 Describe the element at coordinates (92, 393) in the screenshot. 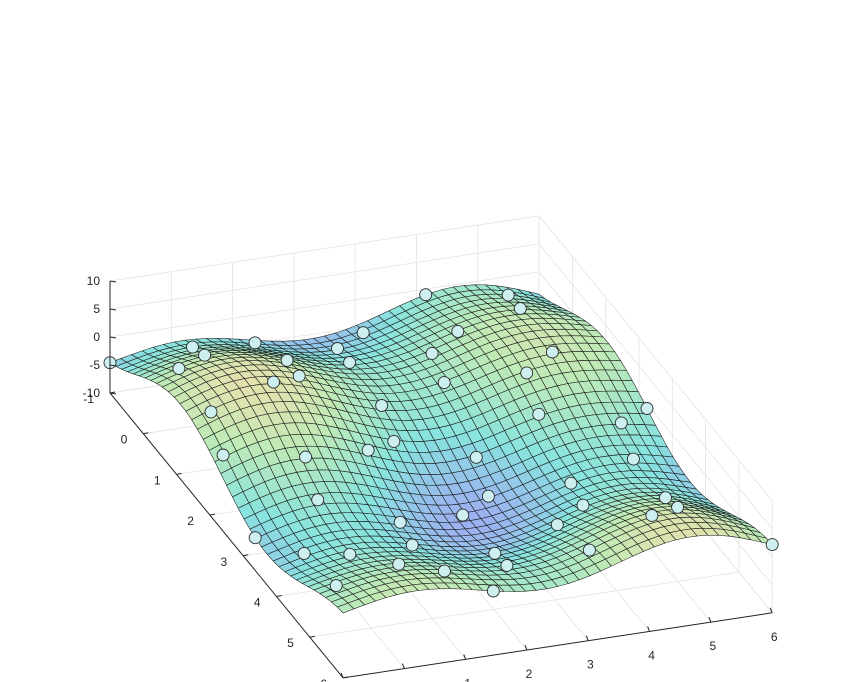

I see `z-tick-label: -10` at that location.